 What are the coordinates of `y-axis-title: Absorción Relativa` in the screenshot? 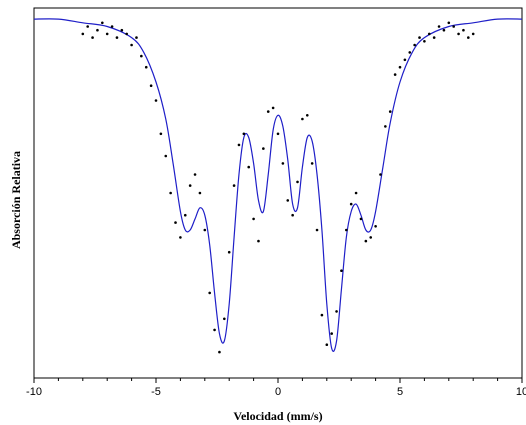 It's located at (16, 200).